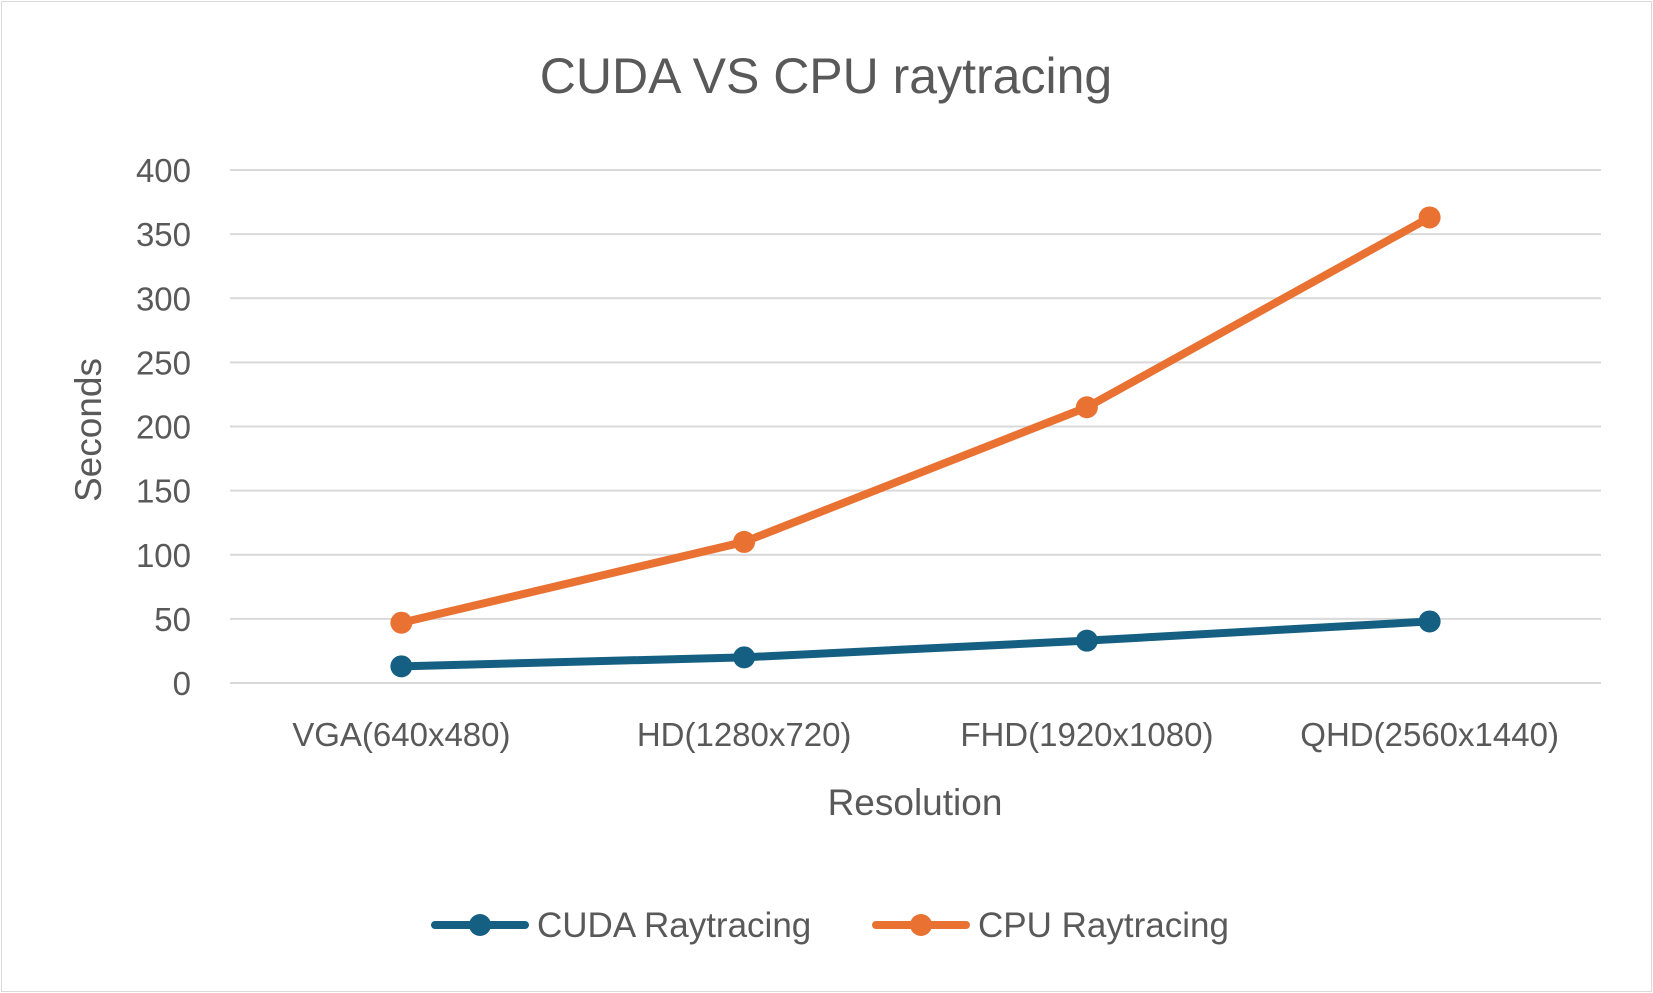 The height and width of the screenshot is (993, 1653). Describe the element at coordinates (744, 734) in the screenshot. I see `x-tick-label: HD(1280x720)` at that location.